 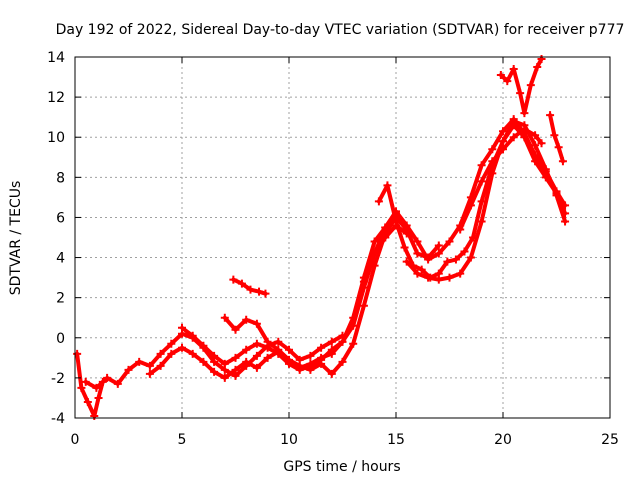 I want to click on y-tick-label: 4, so click(x=60, y=259).